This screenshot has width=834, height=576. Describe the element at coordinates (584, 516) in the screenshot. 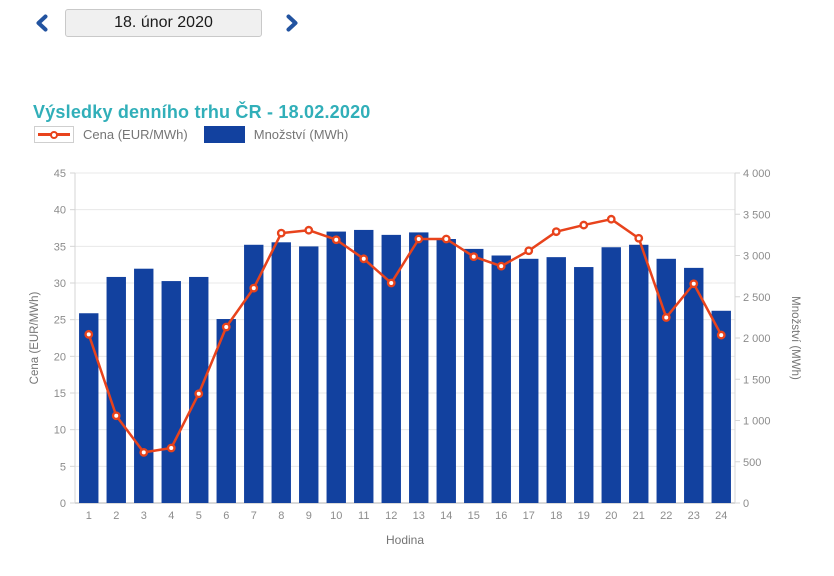

I see `x-tick-label: 19` at that location.